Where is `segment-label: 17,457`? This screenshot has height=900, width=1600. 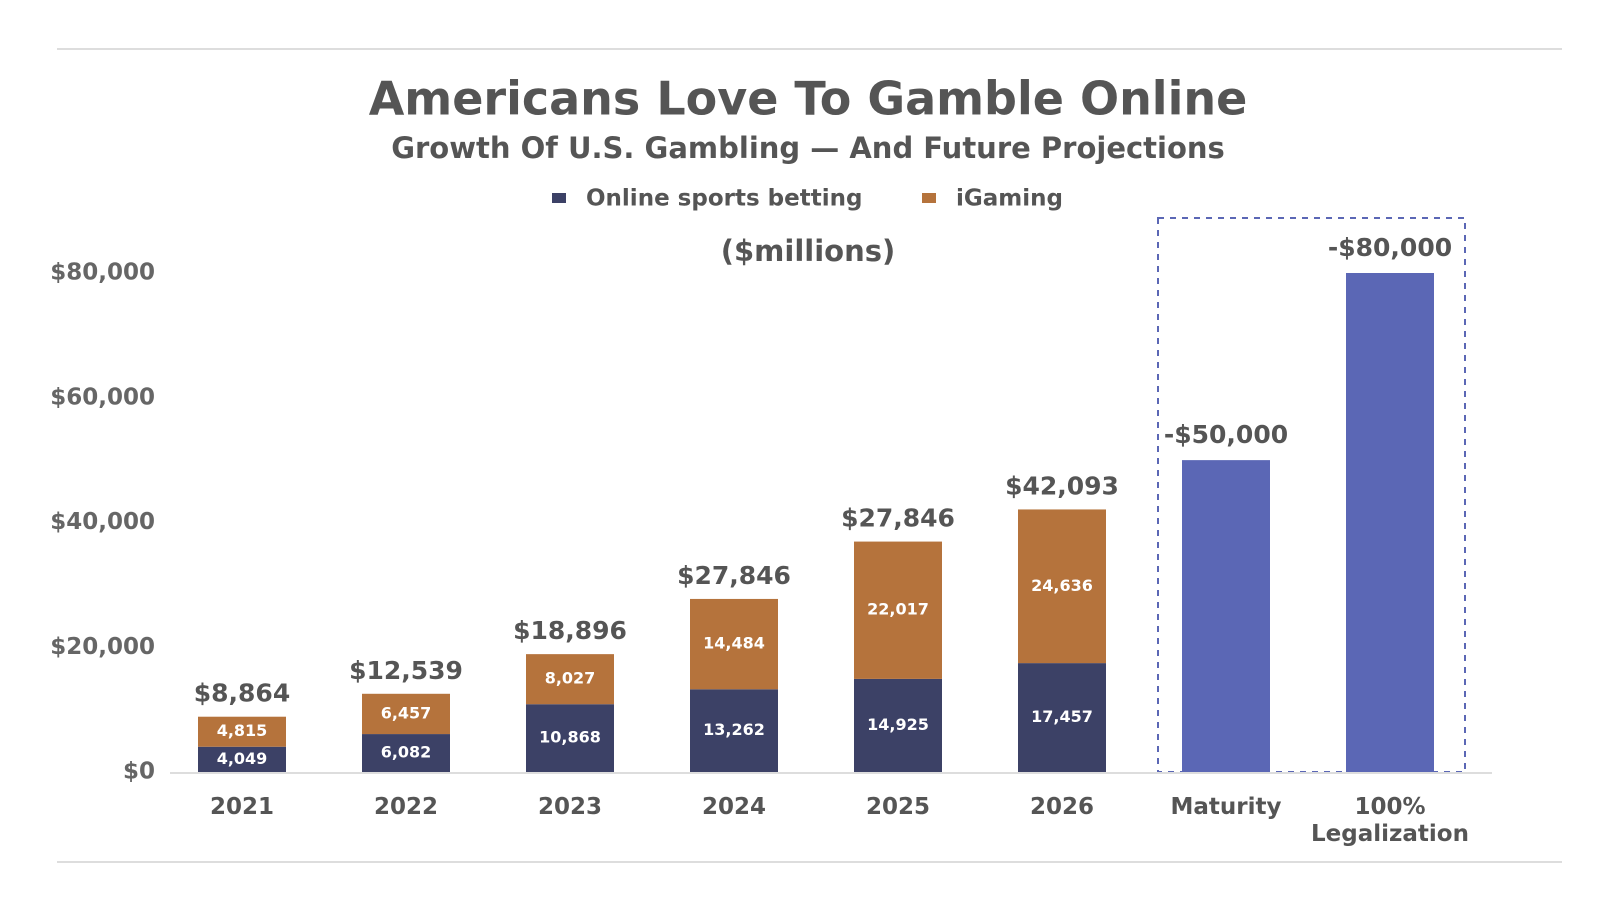
segment-label: 17,457 is located at coordinates (1062, 716).